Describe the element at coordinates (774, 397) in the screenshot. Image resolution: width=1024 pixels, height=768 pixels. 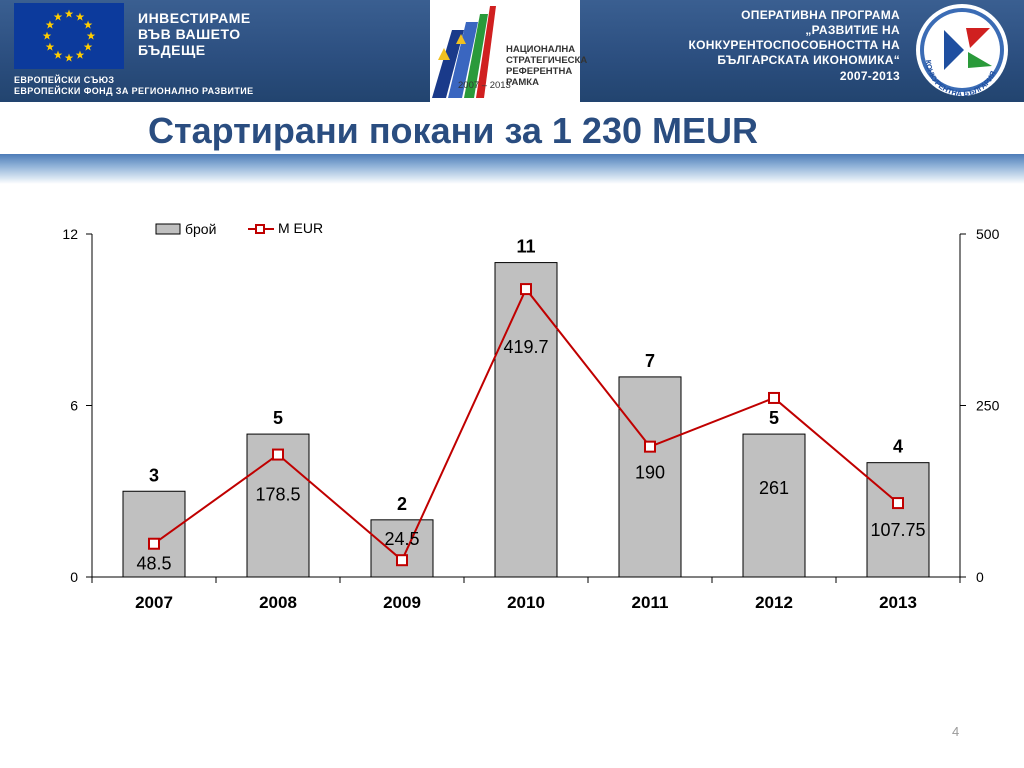
I see `line-marker-2012` at that location.